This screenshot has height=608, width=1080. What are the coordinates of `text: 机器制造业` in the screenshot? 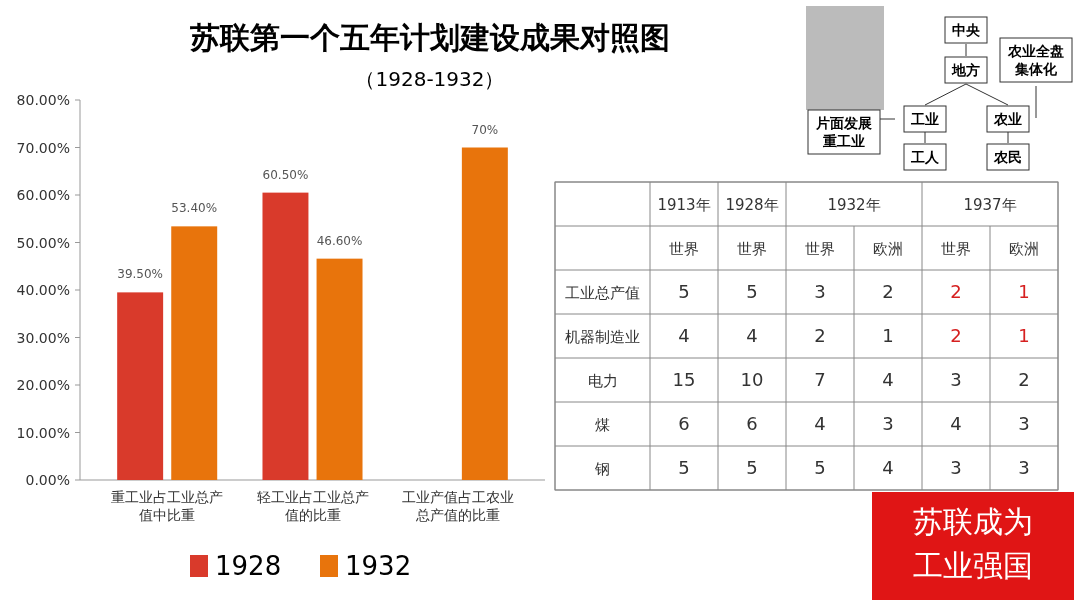 It's located at (602, 337).